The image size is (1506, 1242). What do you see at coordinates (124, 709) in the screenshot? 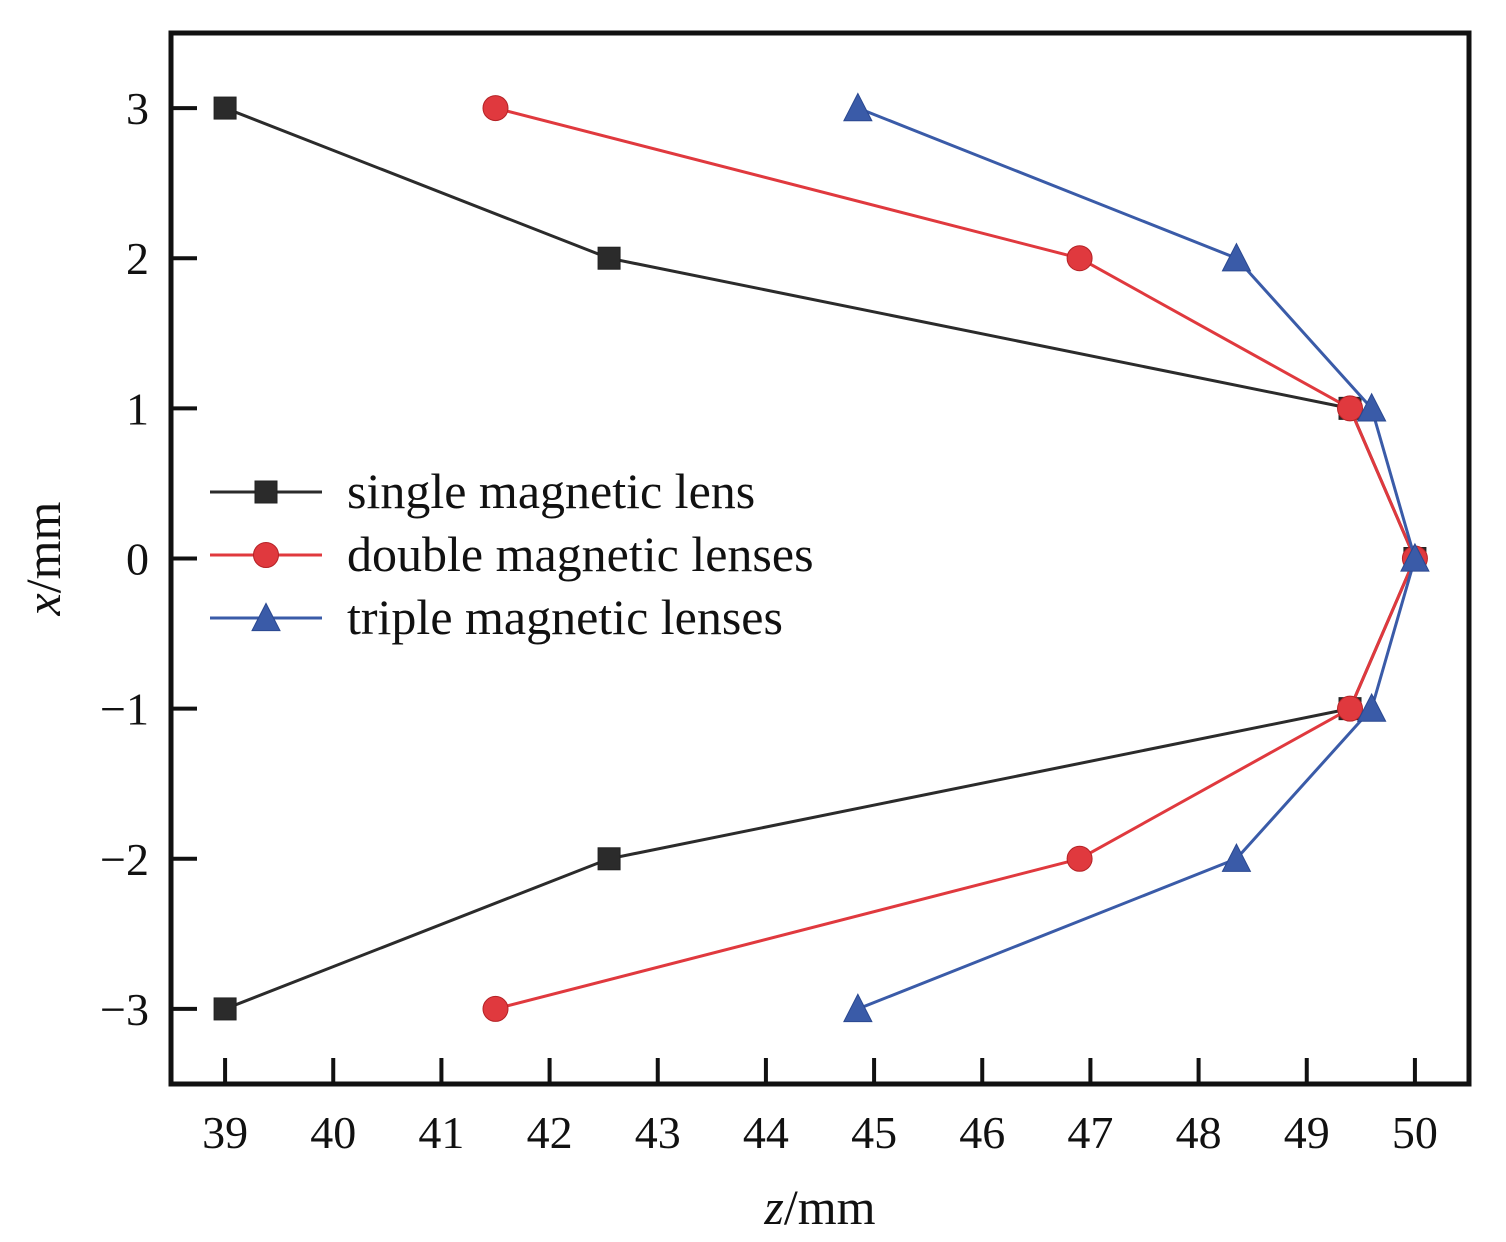
I see `y-tick-label: −1` at bounding box center [124, 709].